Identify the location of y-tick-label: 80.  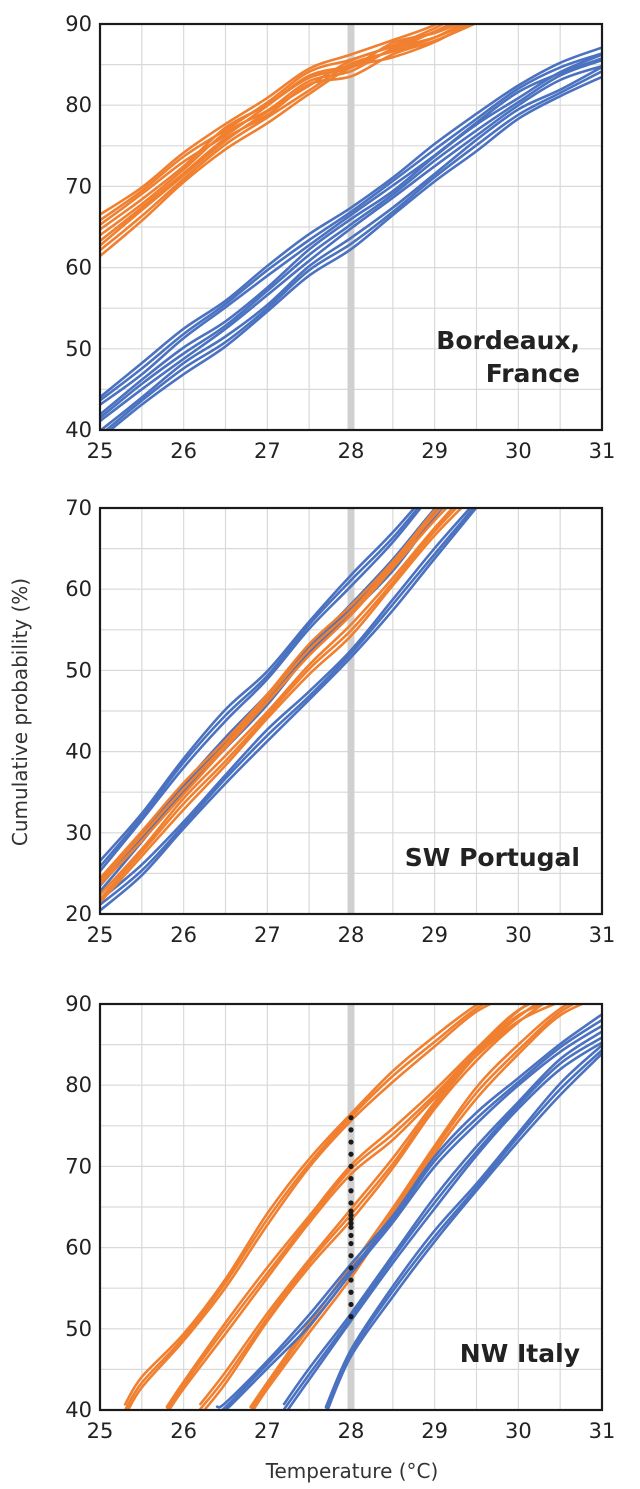
(78, 1085).